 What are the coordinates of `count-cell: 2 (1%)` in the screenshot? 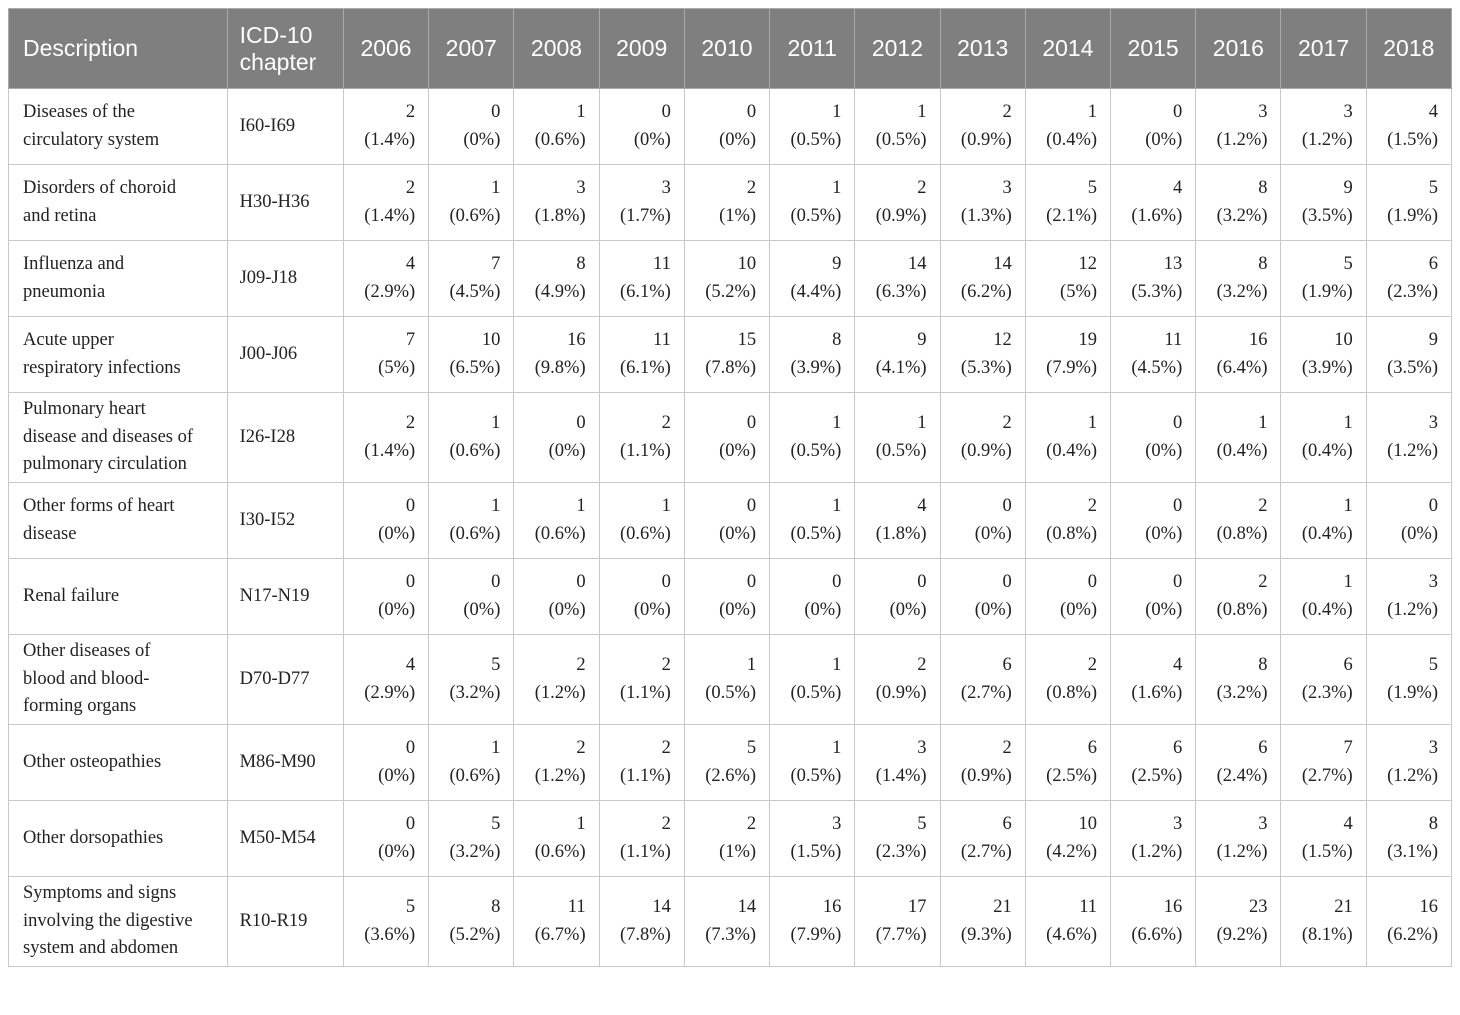 It's located at (727, 202).